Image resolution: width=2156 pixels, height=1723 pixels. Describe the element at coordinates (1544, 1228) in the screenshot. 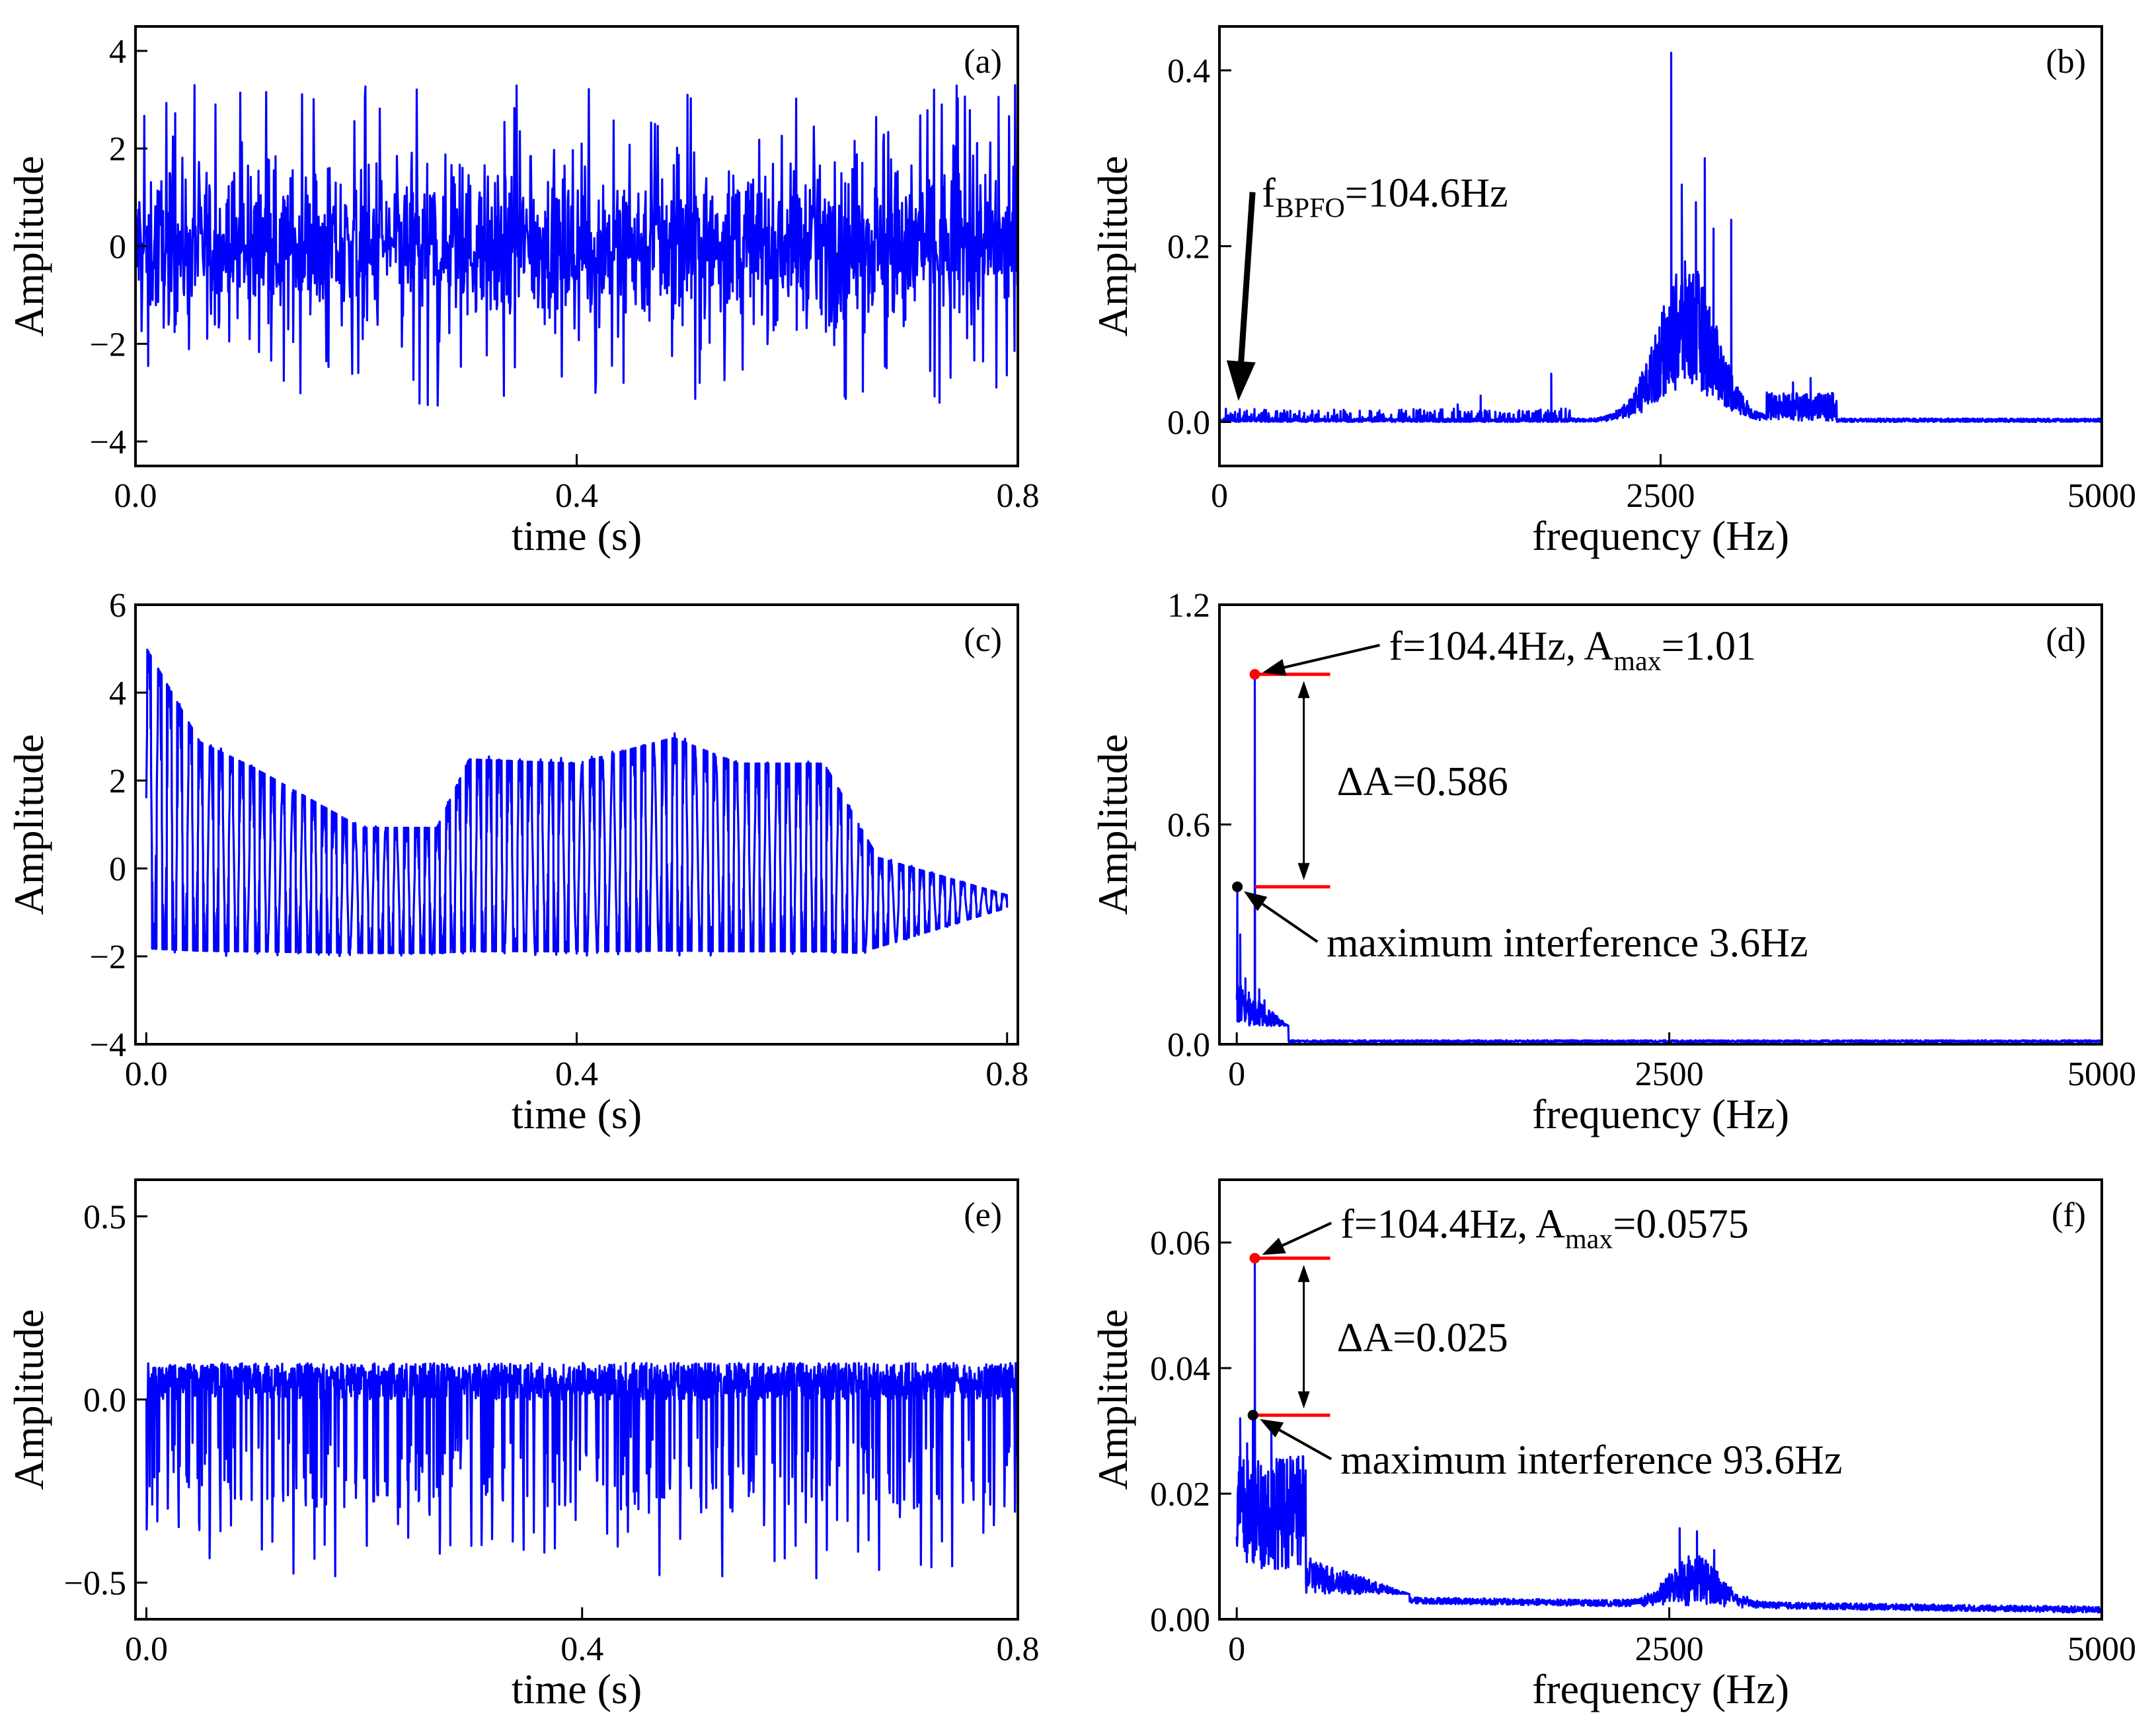

I see `annotation-f-0: f=104.4Hz, Amax=0.0575` at that location.